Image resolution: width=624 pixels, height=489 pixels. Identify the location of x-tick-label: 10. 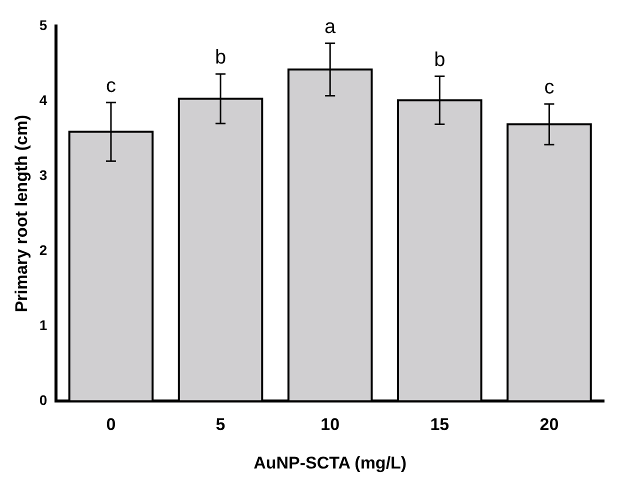
(330, 424).